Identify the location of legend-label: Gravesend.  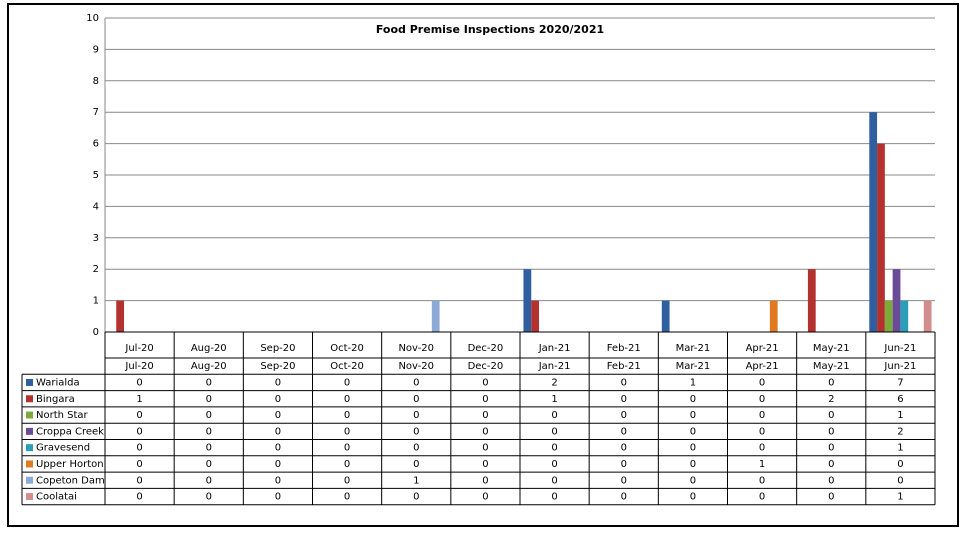
(63, 448).